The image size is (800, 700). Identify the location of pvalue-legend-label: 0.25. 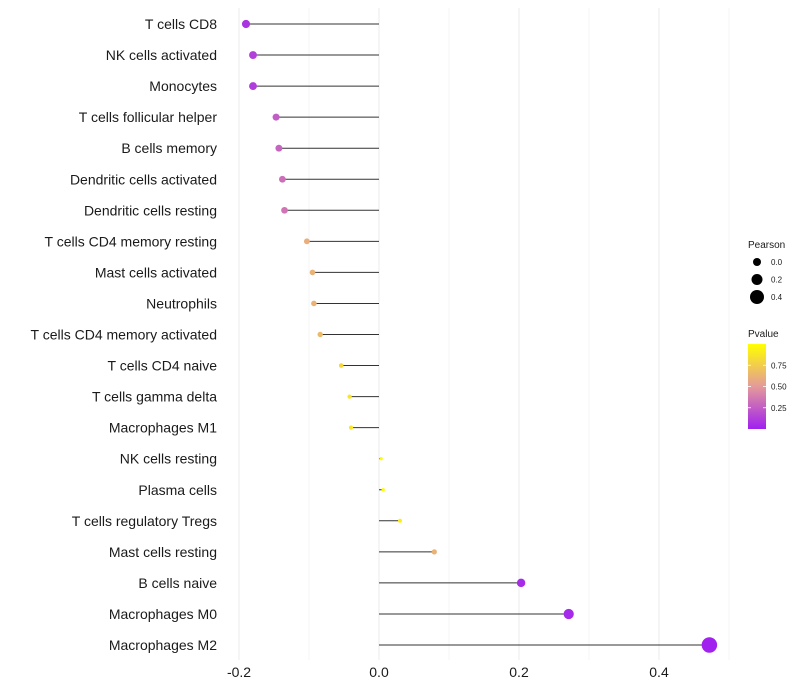
(779, 408).